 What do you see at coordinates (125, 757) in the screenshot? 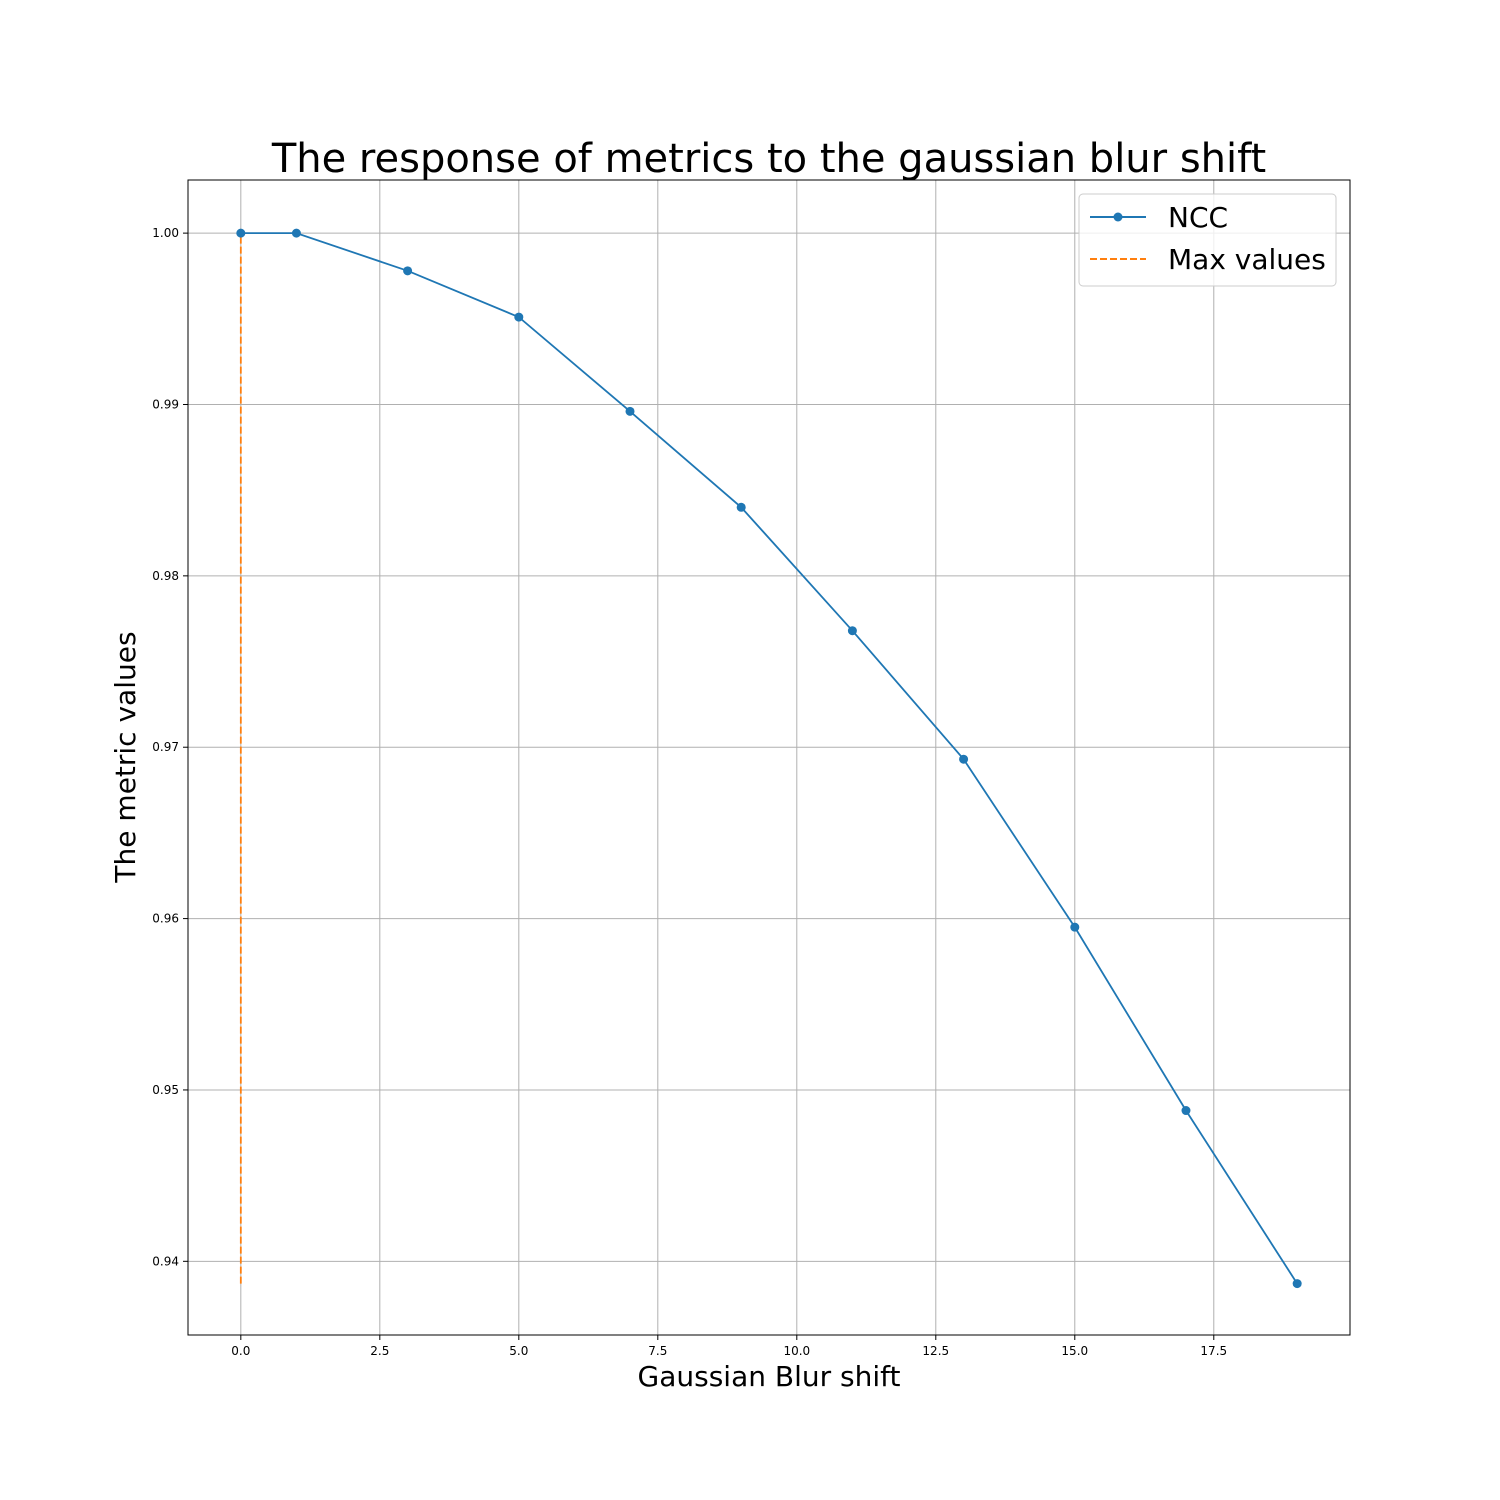
I see `y-axis-label: The metric values` at bounding box center [125, 757].